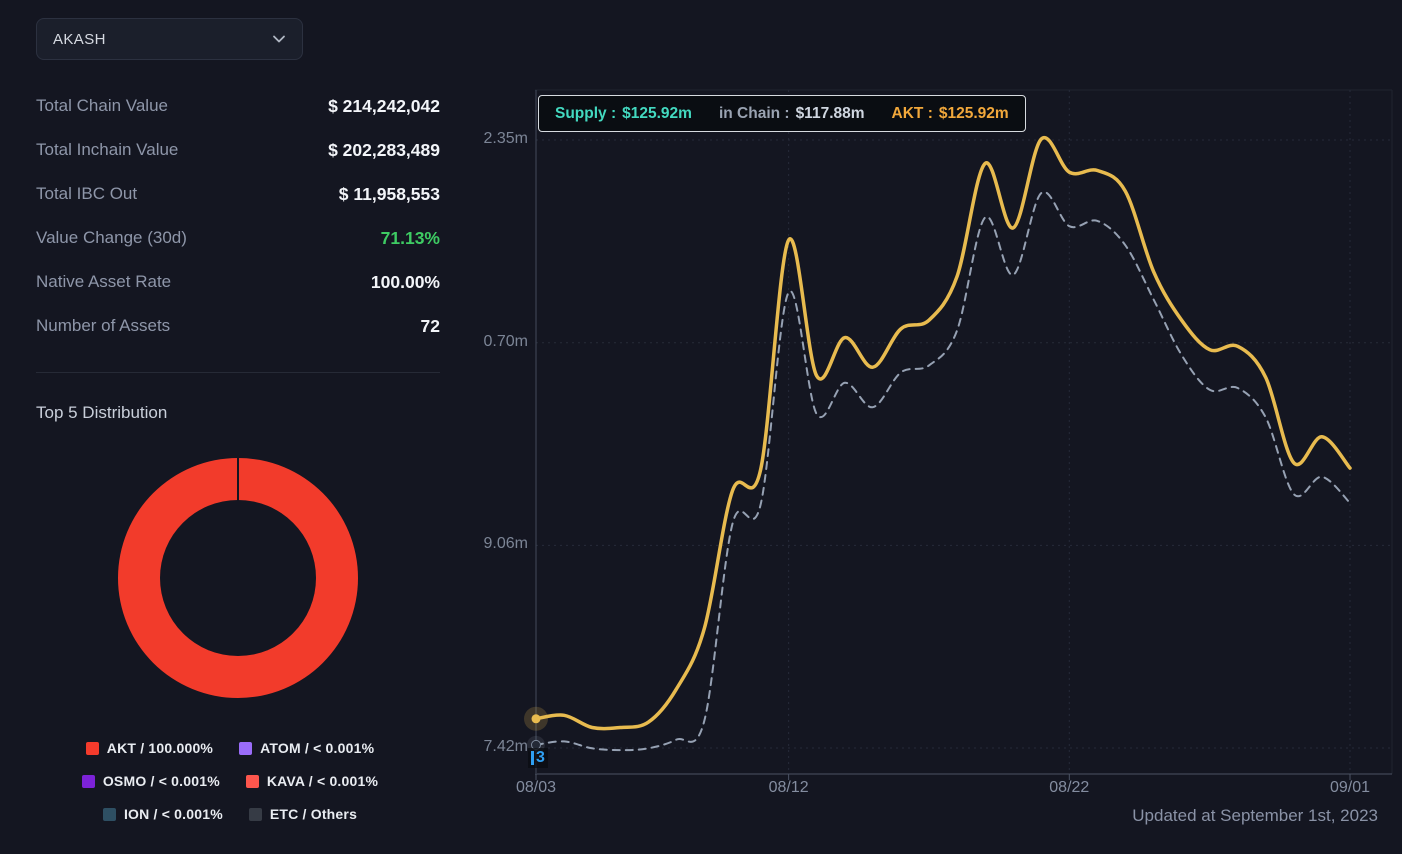 The height and width of the screenshot is (854, 1402). What do you see at coordinates (505, 544) in the screenshot?
I see `y-axis-tick-label: 9.06m` at bounding box center [505, 544].